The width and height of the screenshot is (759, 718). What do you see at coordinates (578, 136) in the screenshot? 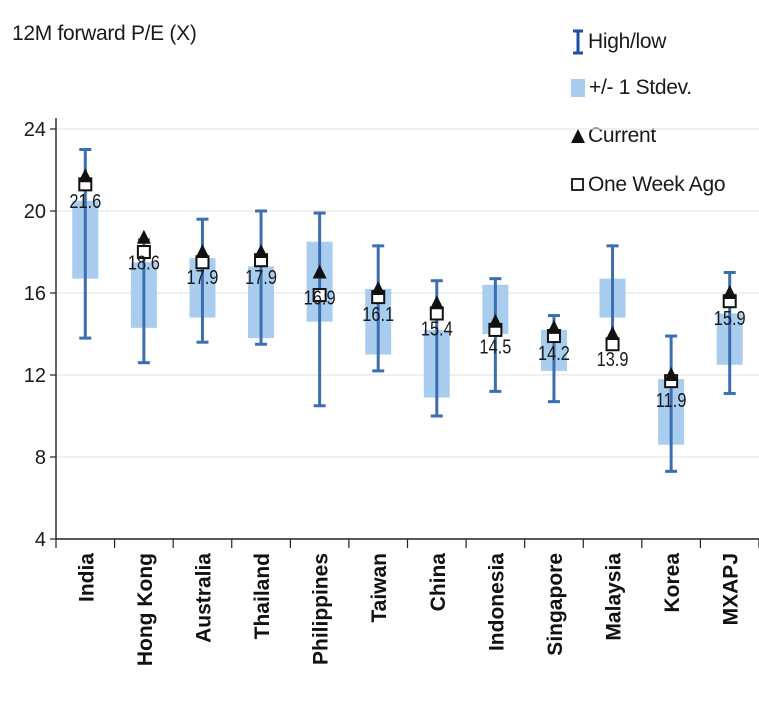
I see `triangle-icon` at bounding box center [578, 136].